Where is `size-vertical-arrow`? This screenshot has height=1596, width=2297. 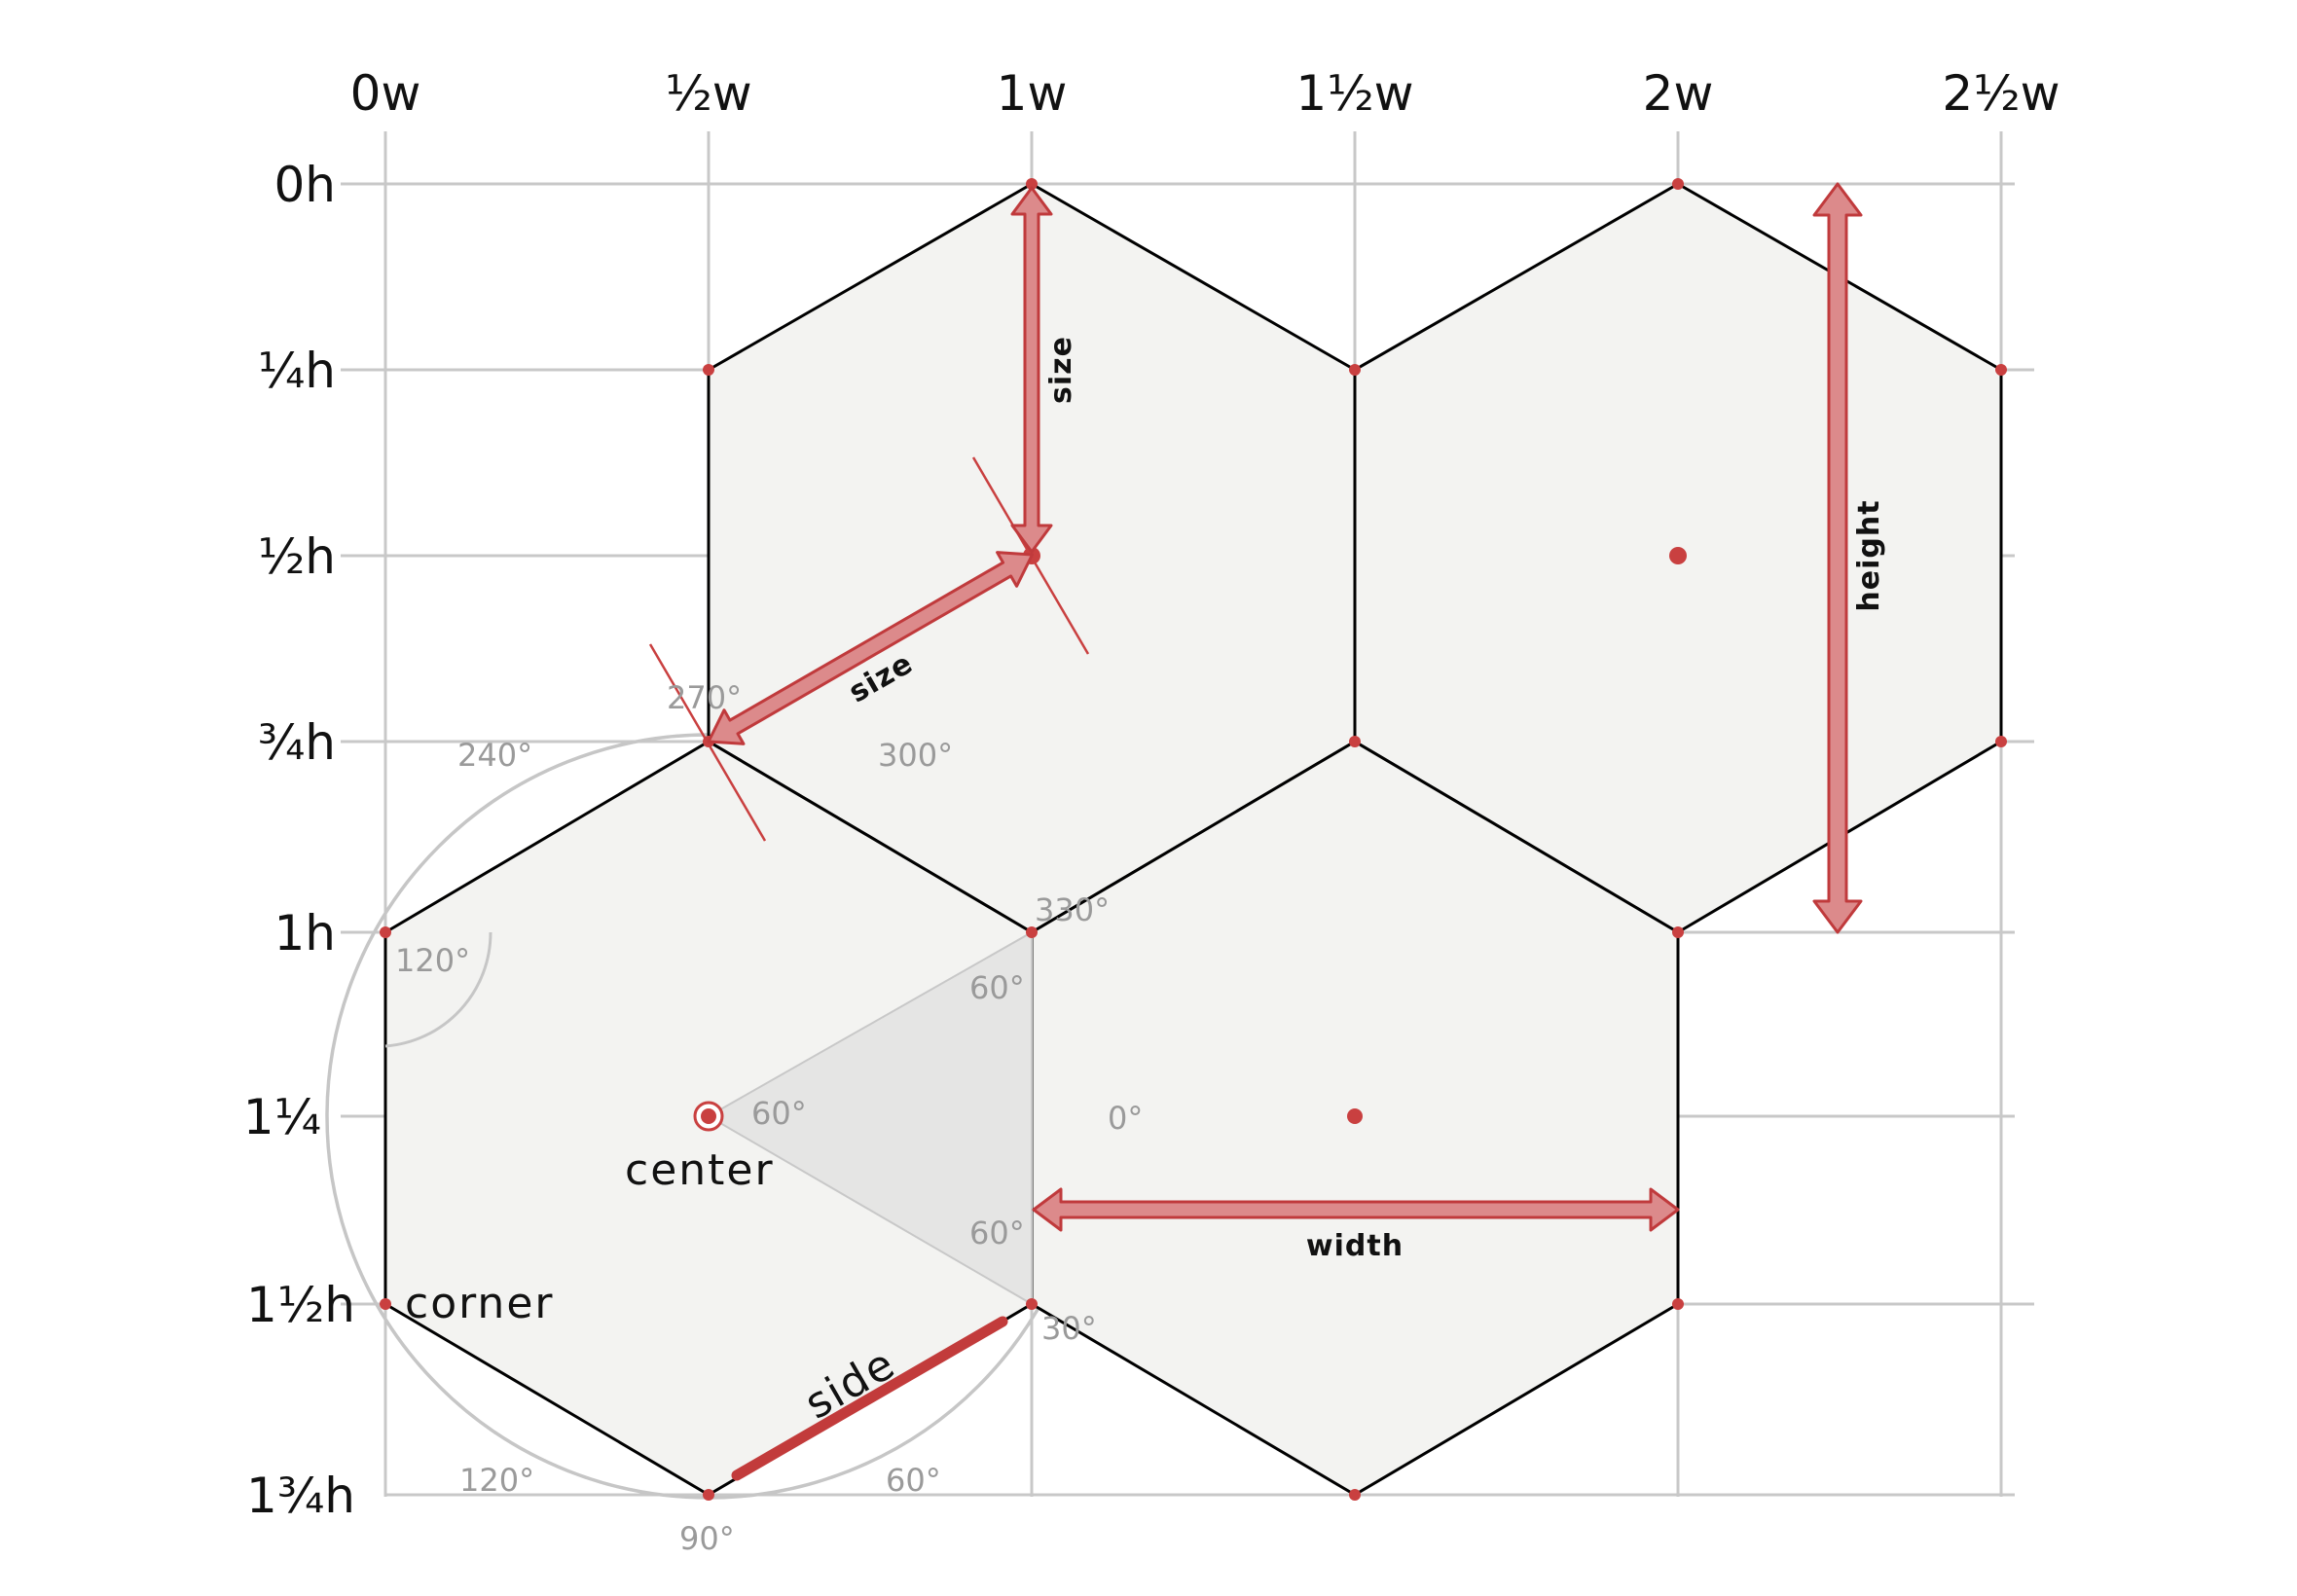 size-vertical-arrow is located at coordinates (1031, 370).